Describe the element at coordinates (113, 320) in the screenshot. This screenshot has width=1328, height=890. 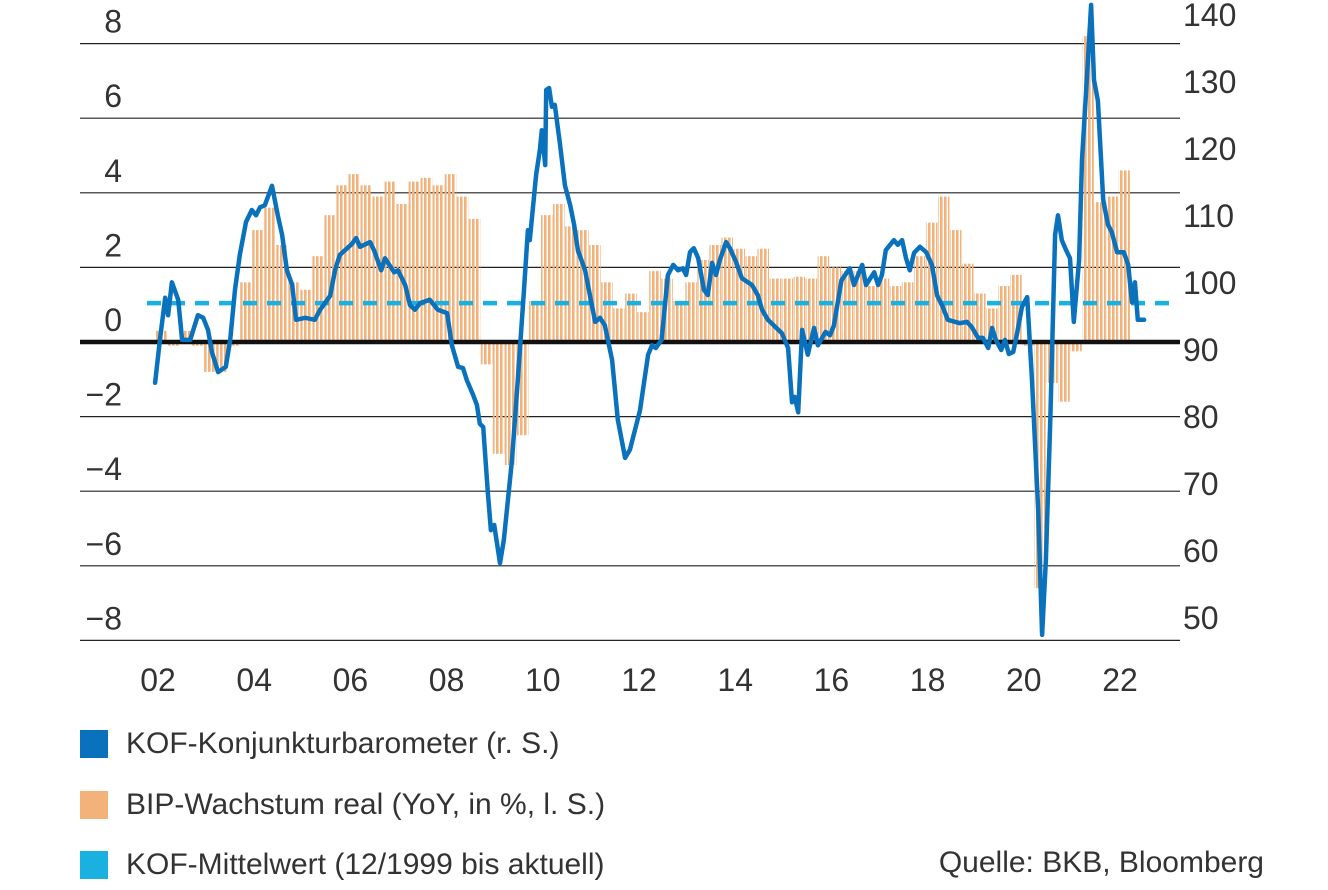
I see `left-tick-label: 0` at that location.